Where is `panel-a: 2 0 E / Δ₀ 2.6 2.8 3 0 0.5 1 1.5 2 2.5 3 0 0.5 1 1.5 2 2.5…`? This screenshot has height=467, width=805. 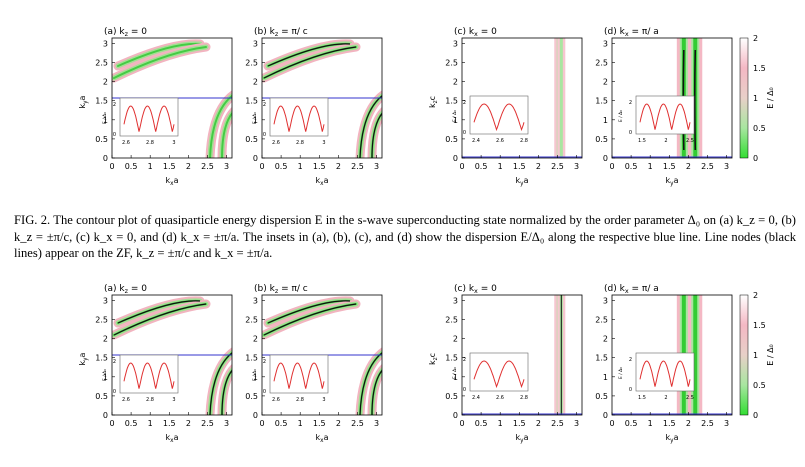
panel-a: 2 0 E / Δ₀ 2.6 2.8 3 0 0.5 1 1.5 2 2.5 3 0 0.5 1 1.5 2 2.5… is located at coordinates (155, 107).